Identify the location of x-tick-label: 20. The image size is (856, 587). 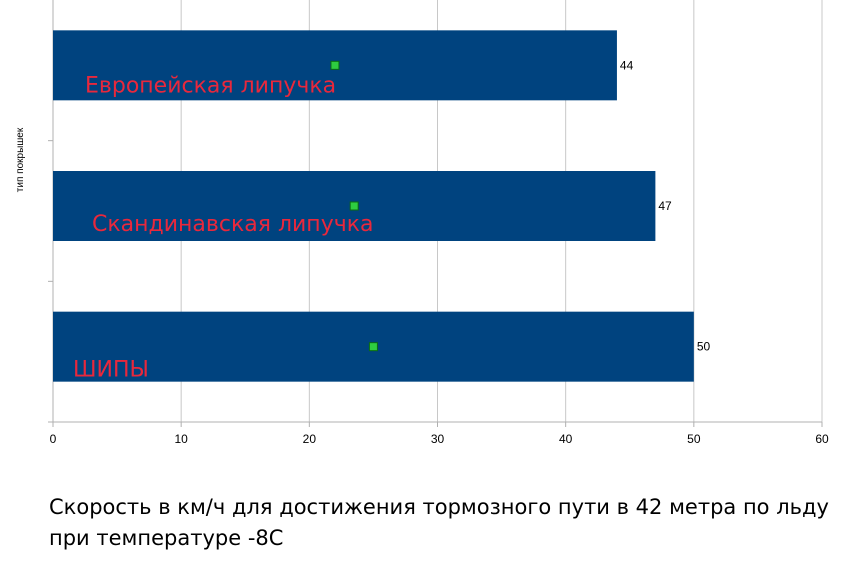
(310, 439).